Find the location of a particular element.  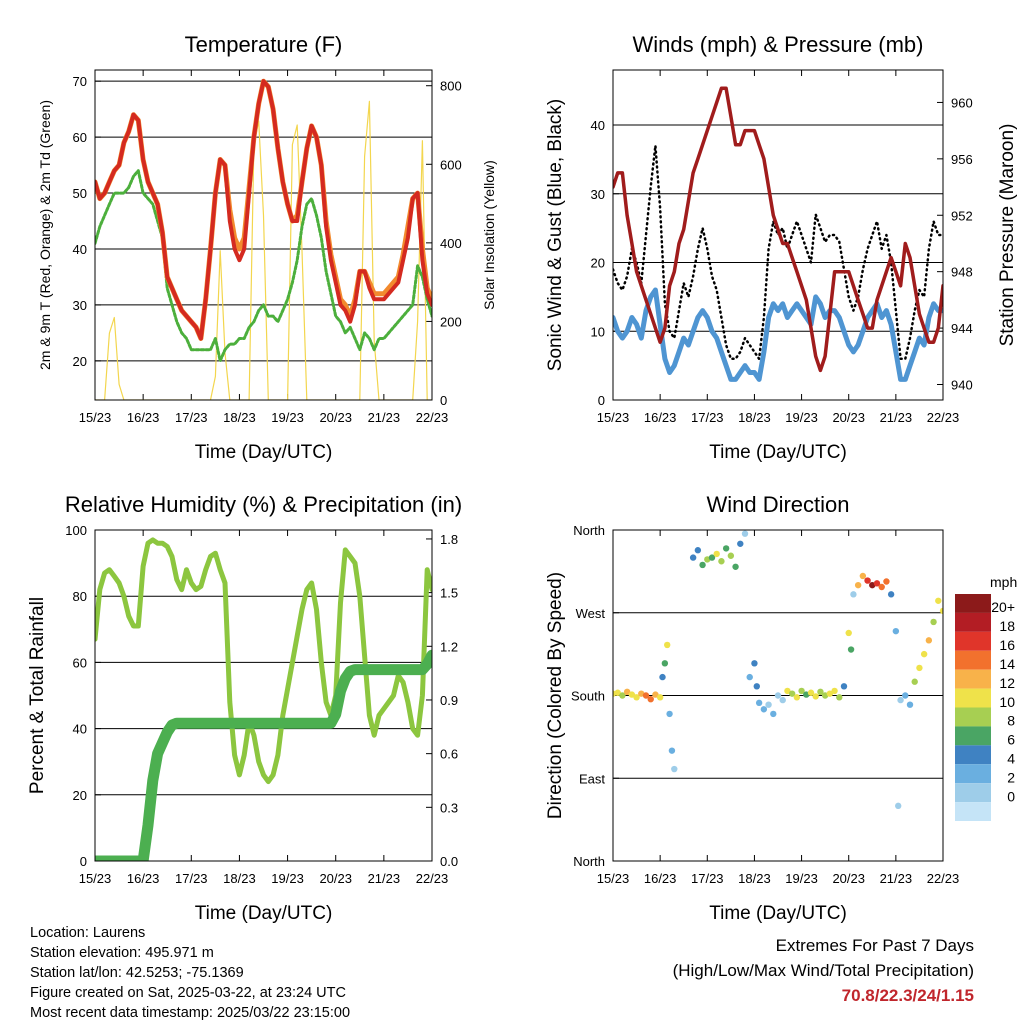

temperature-ytick-label: 70 is located at coordinates (80, 81).